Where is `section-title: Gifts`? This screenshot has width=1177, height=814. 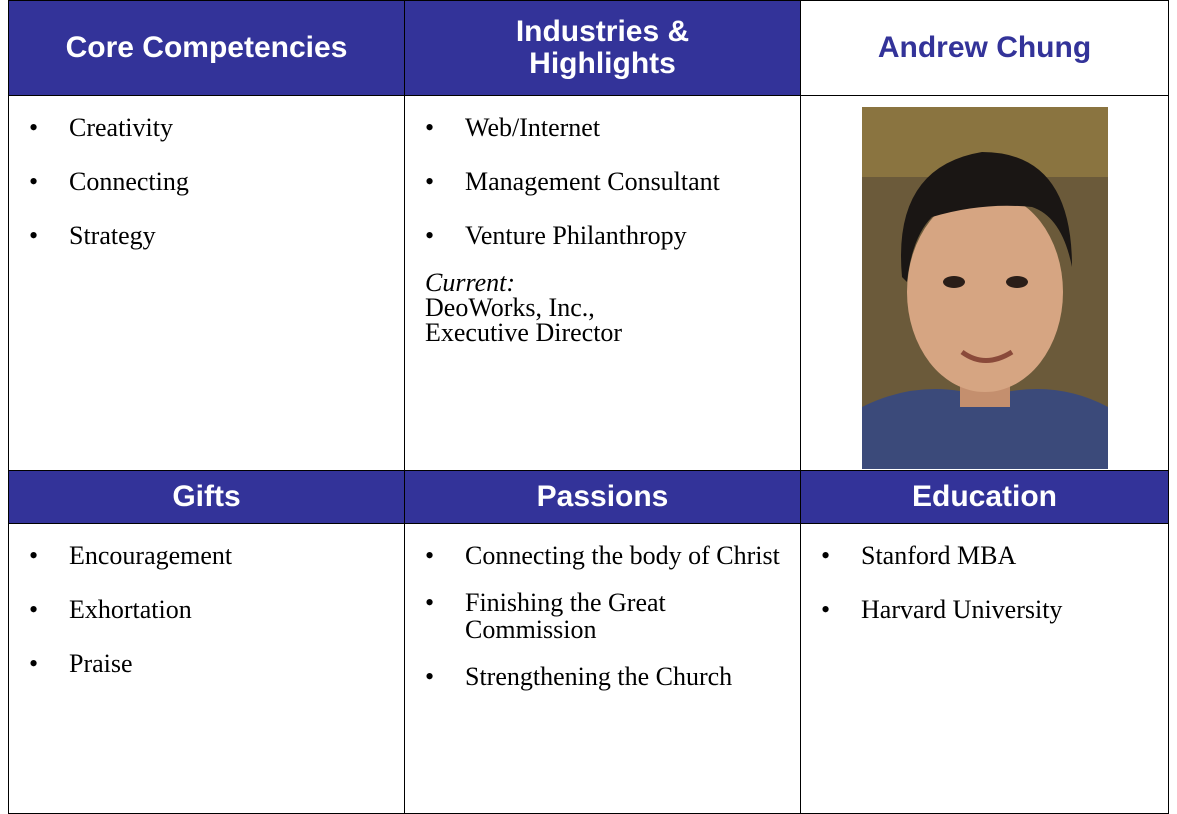
section-title: Gifts is located at coordinates (206, 496).